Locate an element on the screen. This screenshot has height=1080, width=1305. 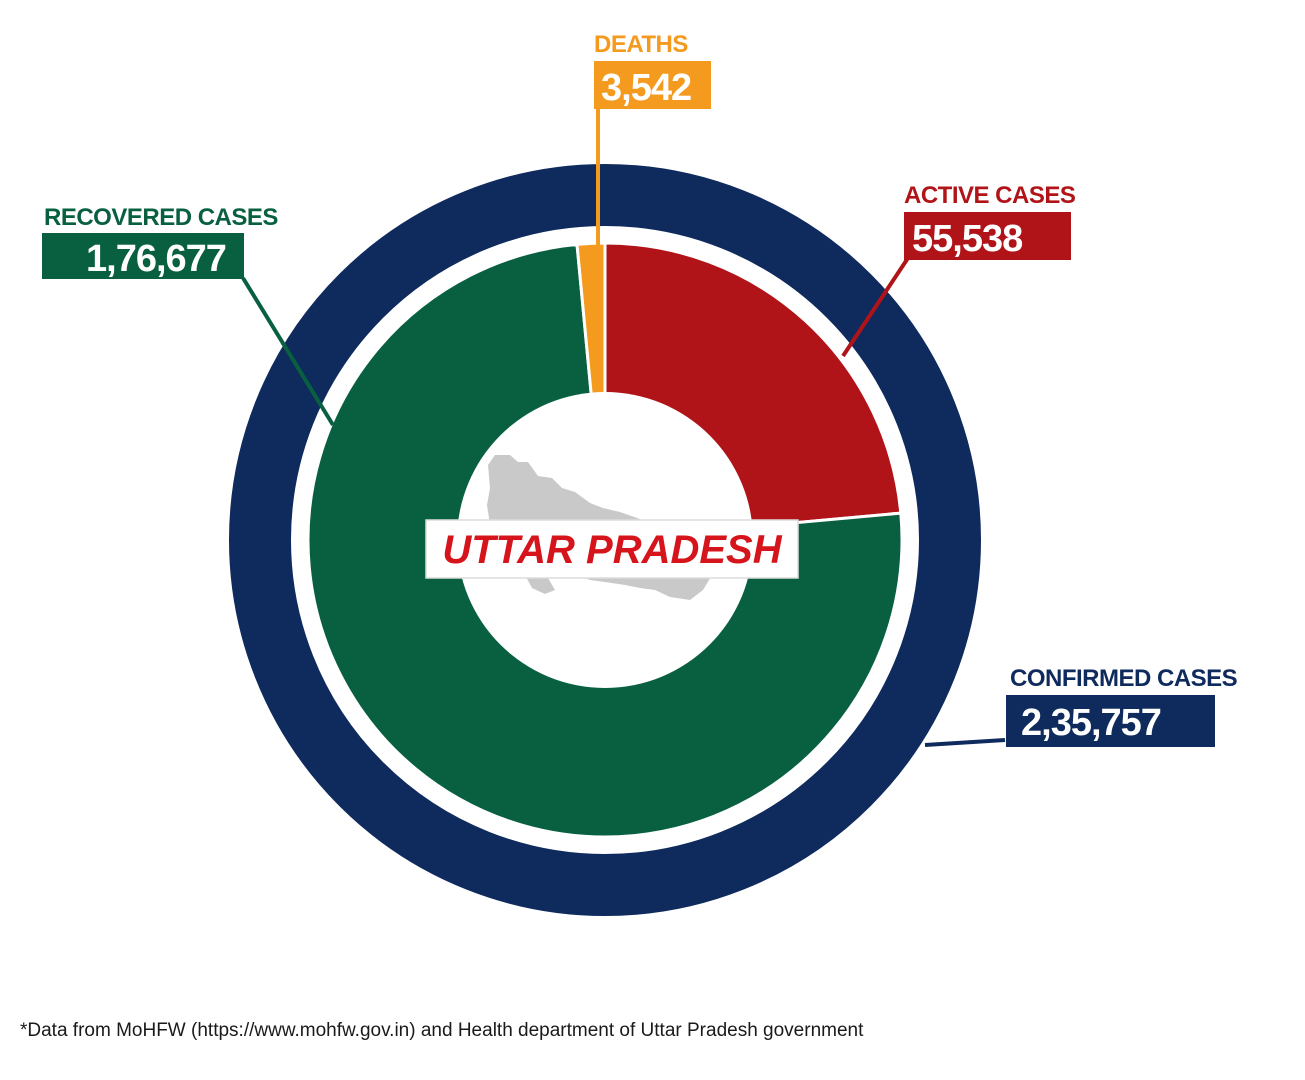
recovered-cases-value-box is located at coordinates (143, 256).